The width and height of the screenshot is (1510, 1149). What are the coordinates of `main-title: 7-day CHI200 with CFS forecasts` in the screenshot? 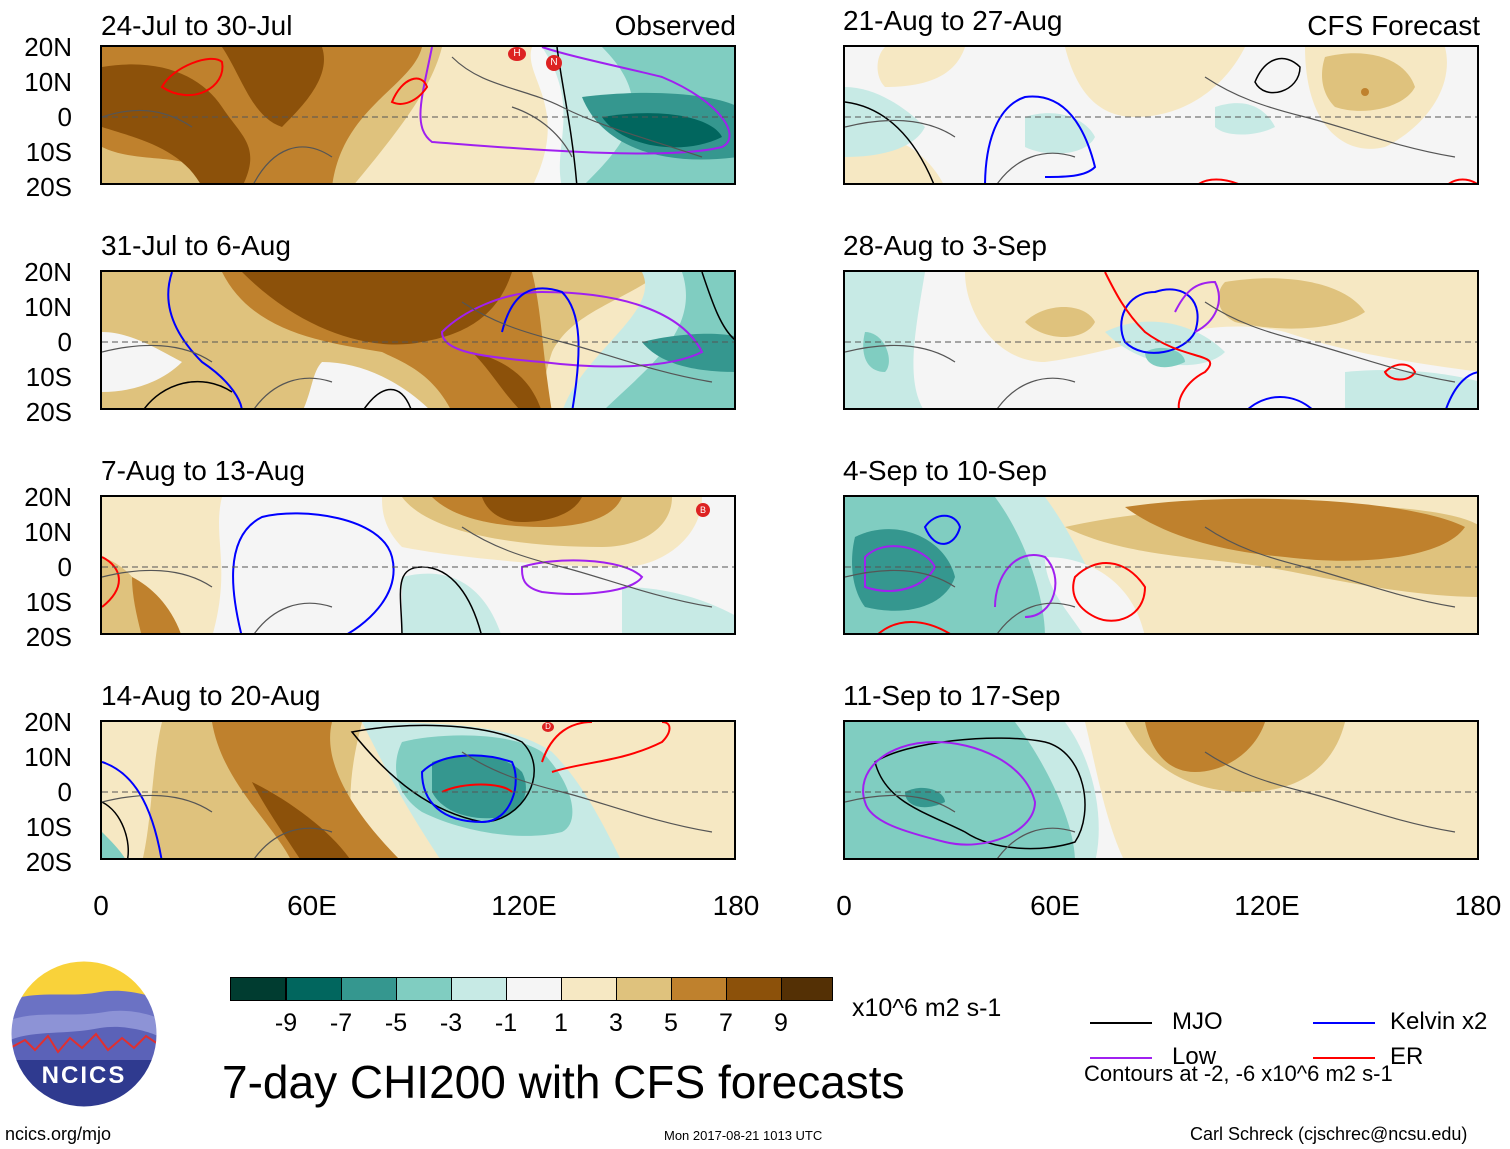 It's located at (563, 1082).